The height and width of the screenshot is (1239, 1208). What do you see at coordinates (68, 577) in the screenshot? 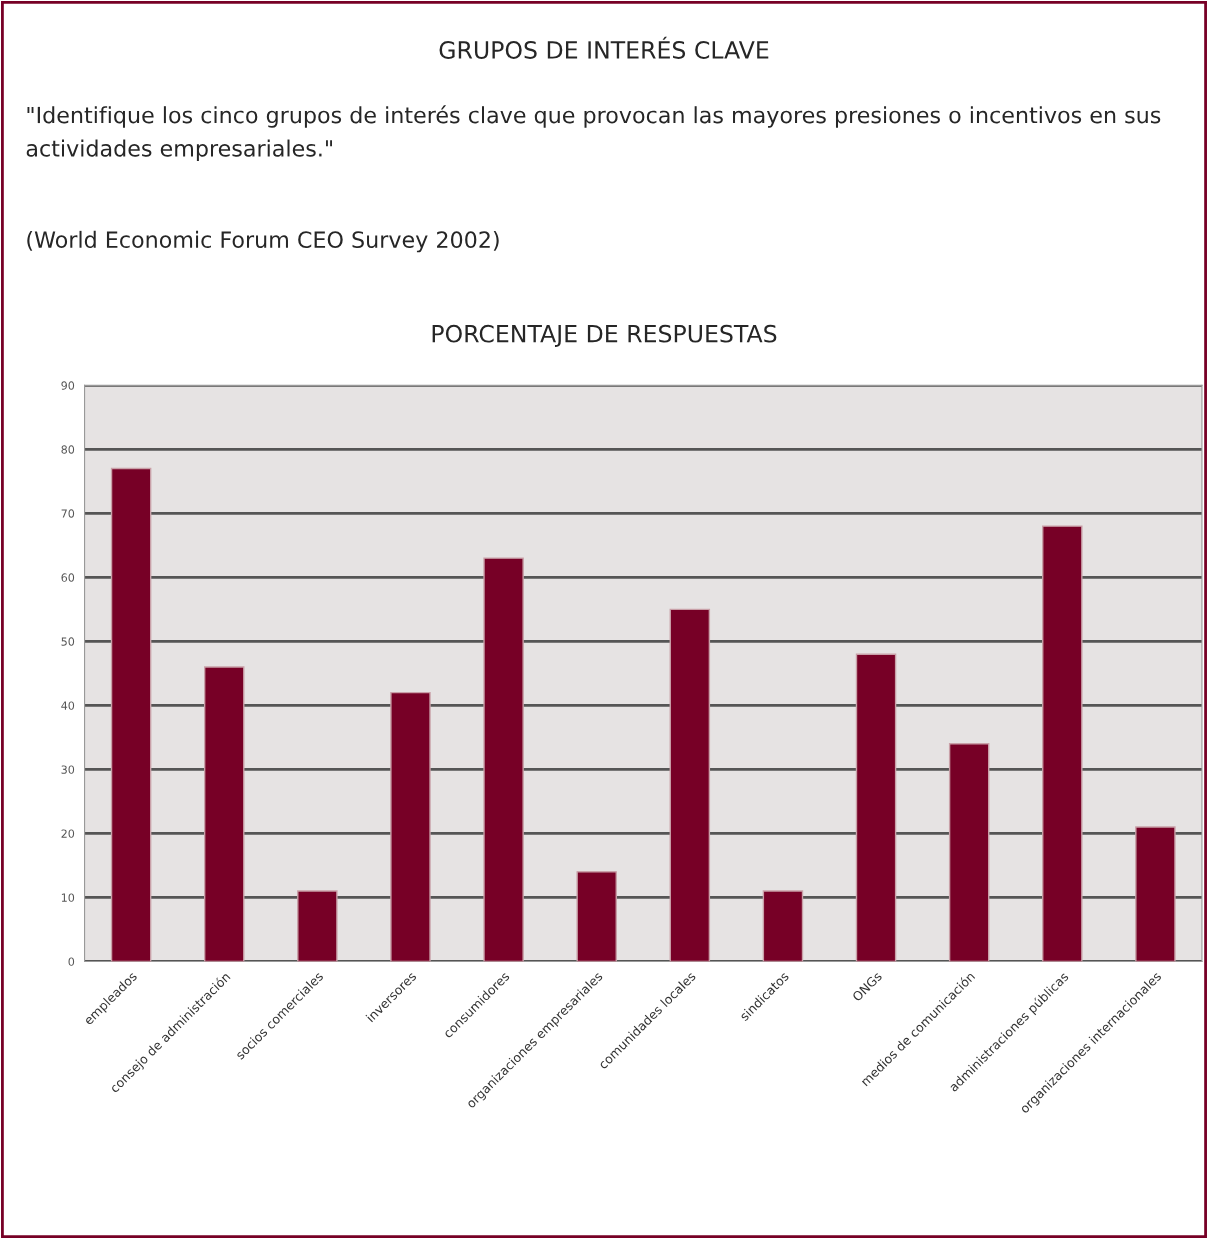
I see `y-tick-label: 60` at bounding box center [68, 577].